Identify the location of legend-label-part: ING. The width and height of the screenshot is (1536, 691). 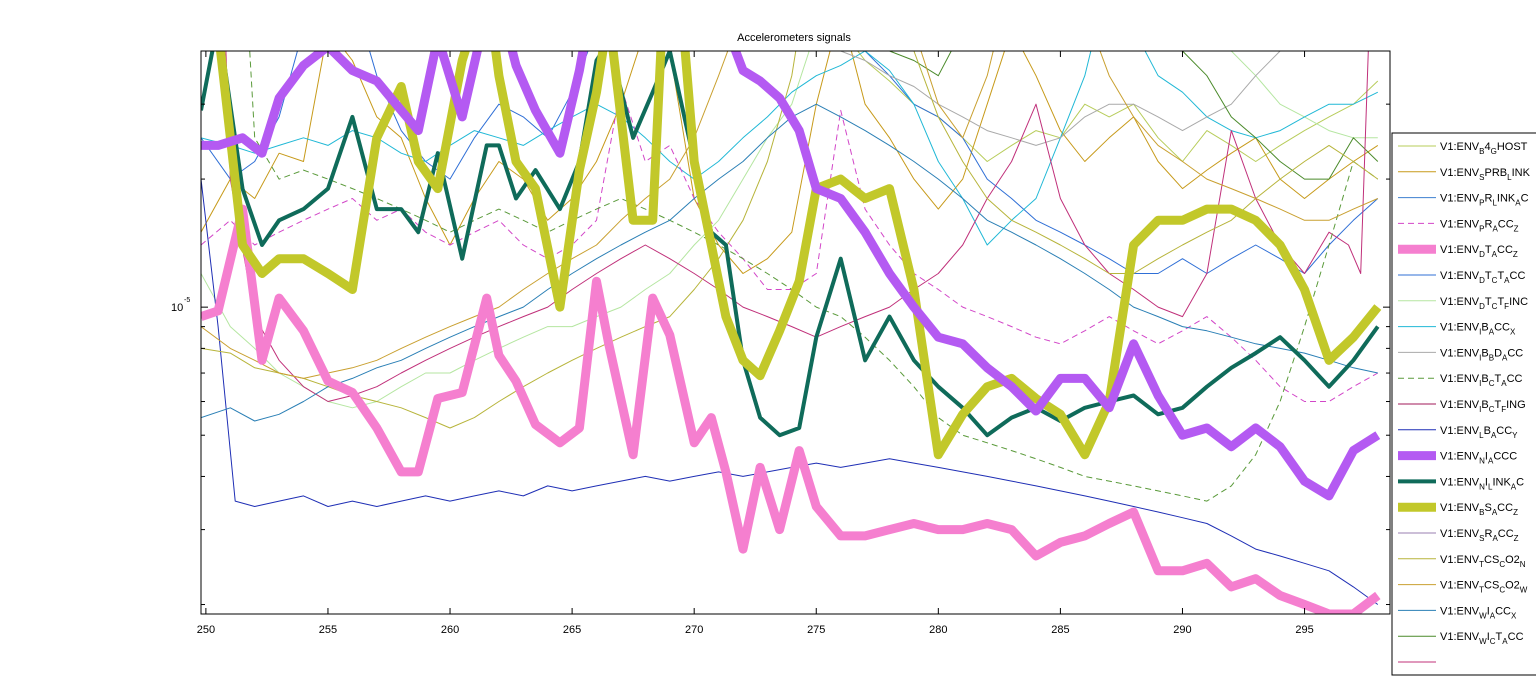
(1516, 405).